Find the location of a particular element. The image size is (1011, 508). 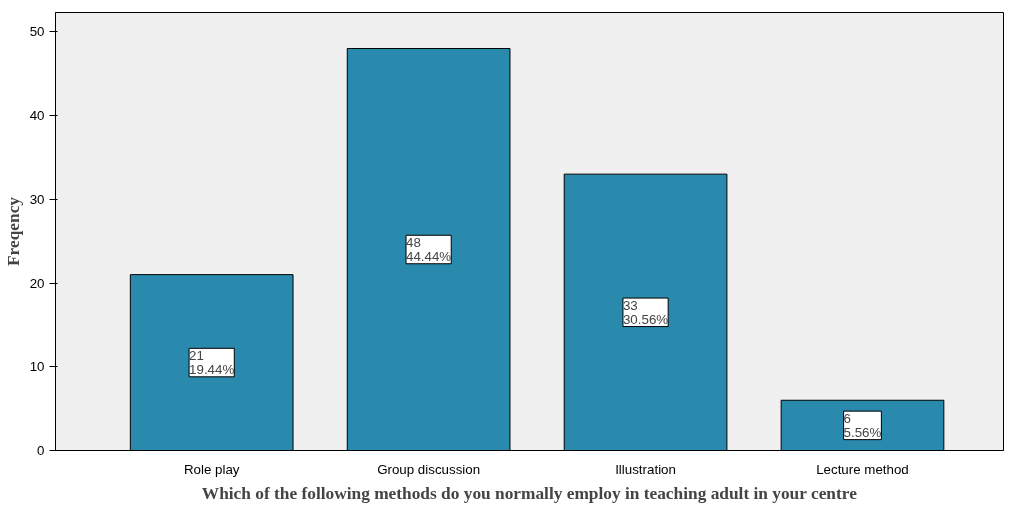

x-tick-label: Role play is located at coordinates (211, 469).